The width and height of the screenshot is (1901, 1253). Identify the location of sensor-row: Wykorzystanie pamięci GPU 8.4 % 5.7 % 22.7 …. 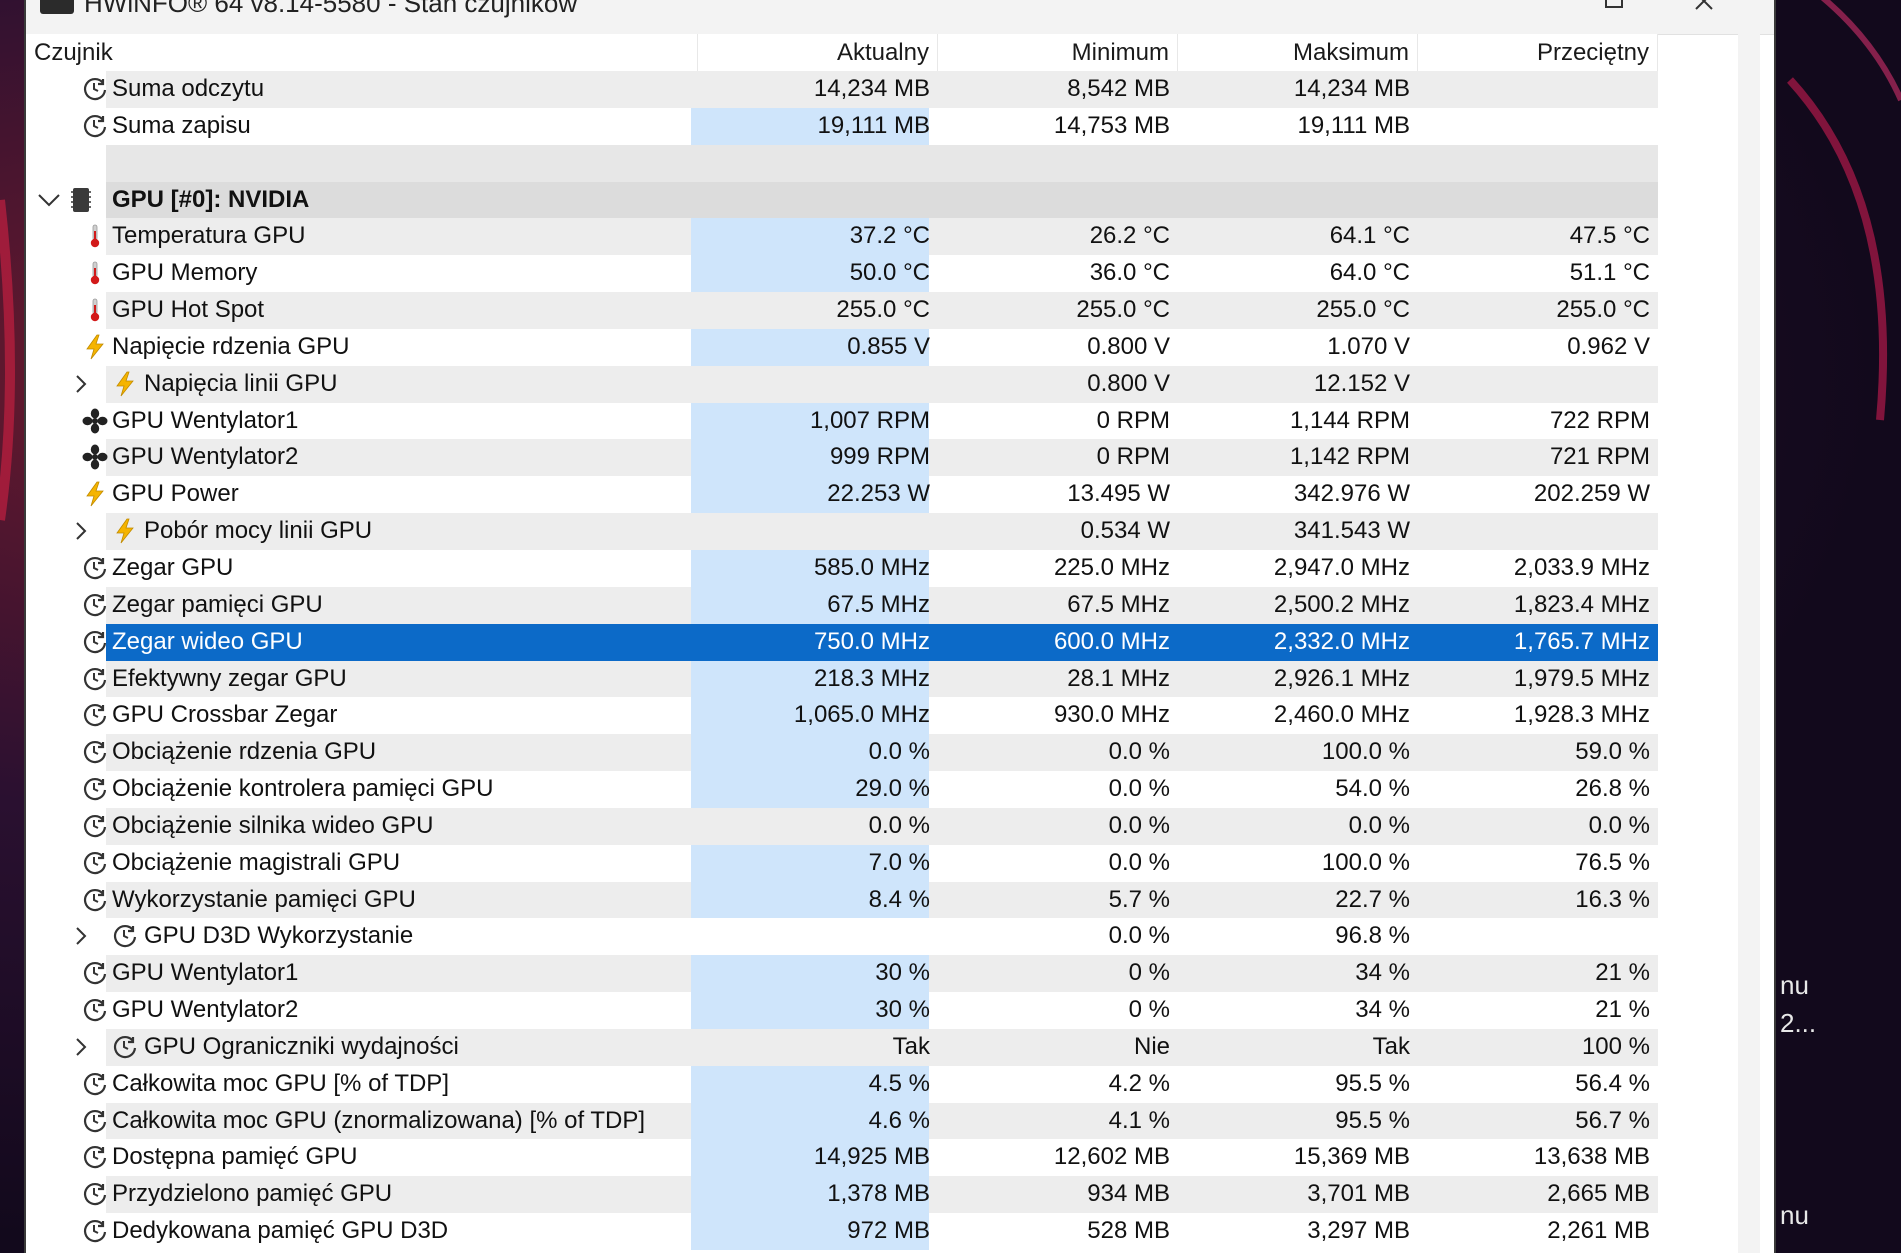
(842, 900).